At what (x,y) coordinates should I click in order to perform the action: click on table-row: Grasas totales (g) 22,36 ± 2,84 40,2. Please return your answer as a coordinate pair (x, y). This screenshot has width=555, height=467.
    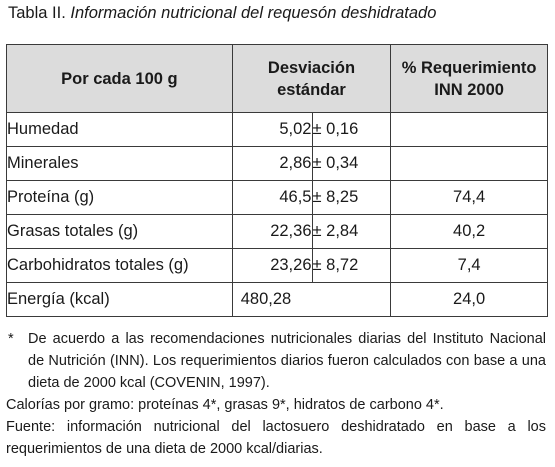
    Looking at the image, I should click on (277, 231).